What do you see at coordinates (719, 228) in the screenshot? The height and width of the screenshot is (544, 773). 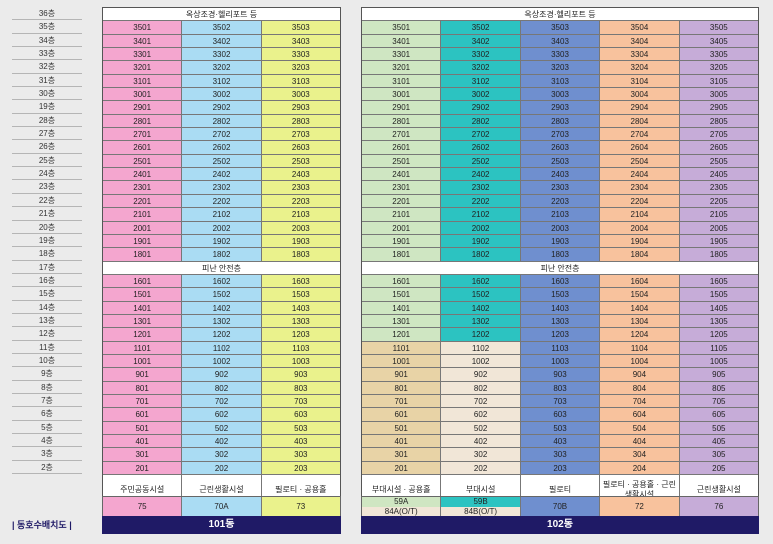 I see `unit-cell: 2005` at bounding box center [719, 228].